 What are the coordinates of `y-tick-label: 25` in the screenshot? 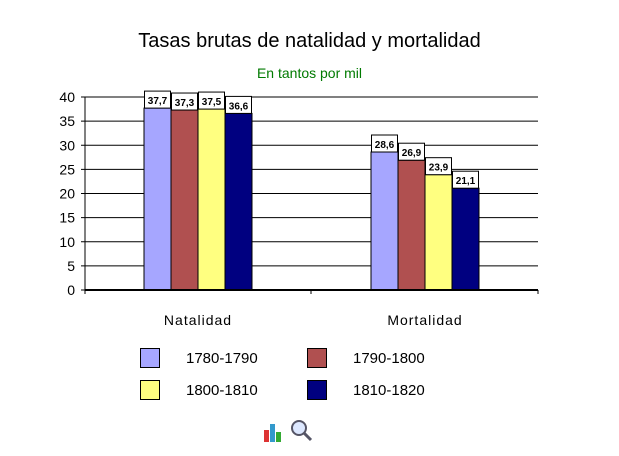 It's located at (67, 169).